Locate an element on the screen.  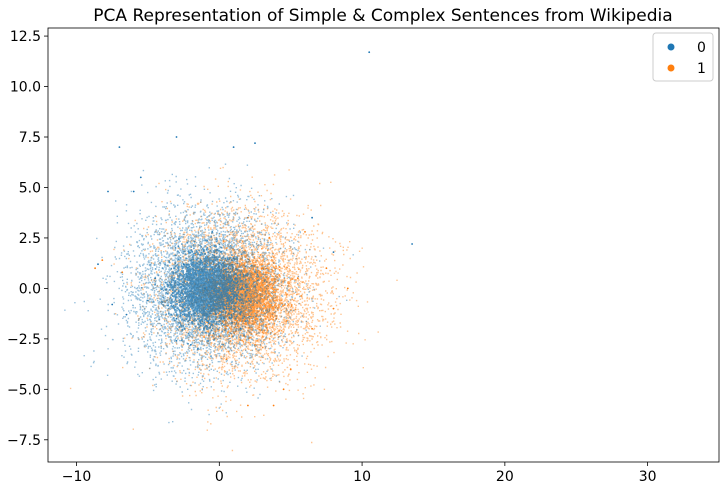
x-tick-label: 20 is located at coordinates (505, 477).